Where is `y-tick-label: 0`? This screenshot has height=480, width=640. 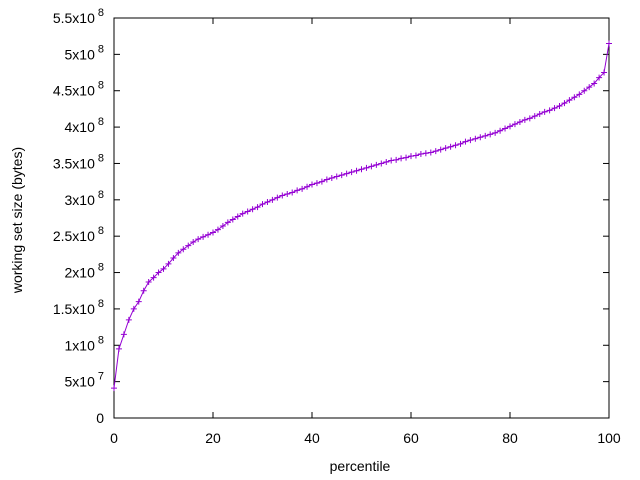
y-tick-label: 0 is located at coordinates (100, 418).